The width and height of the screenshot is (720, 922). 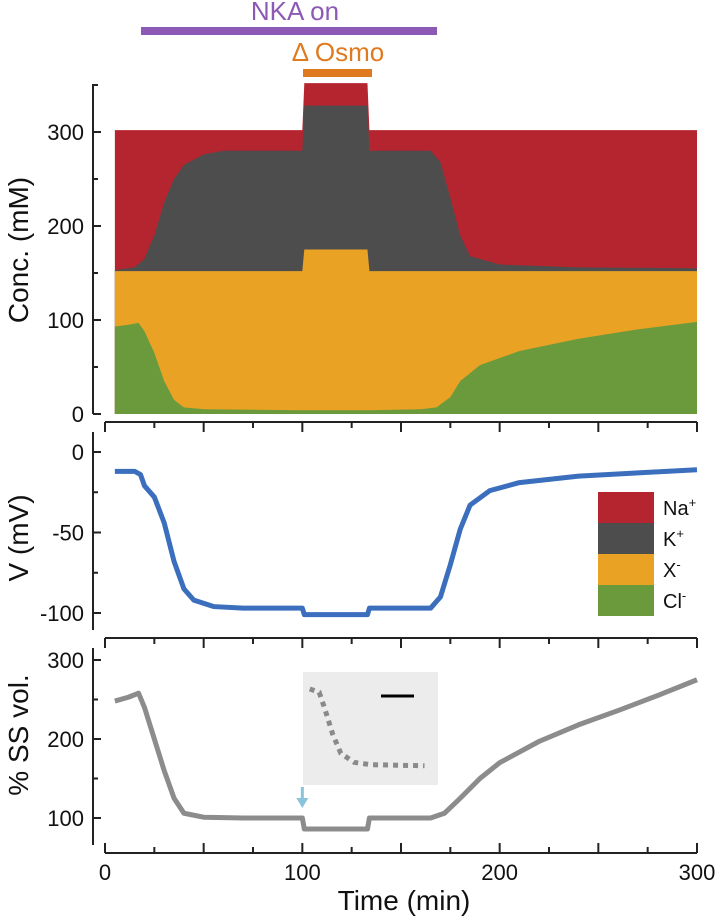 What do you see at coordinates (65, 739) in the screenshot?
I see `y-tick-label-volume: 200` at bounding box center [65, 739].